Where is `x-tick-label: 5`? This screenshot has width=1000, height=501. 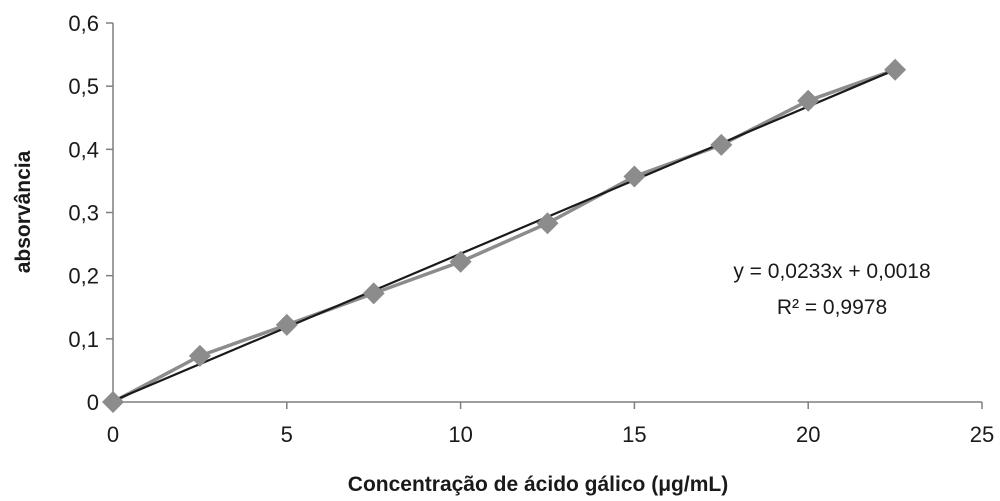 x-tick-label: 5 is located at coordinates (287, 434).